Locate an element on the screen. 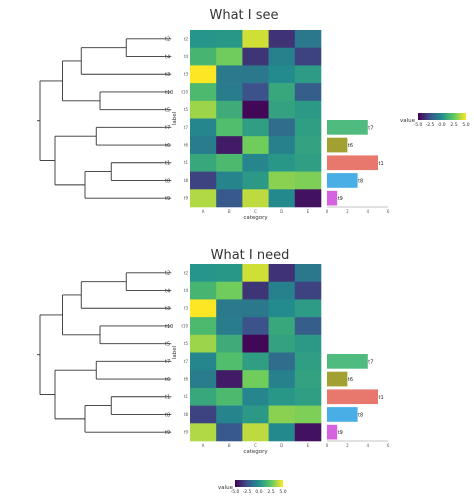  bar-x-tick: 6 is located at coordinates (388, 211).